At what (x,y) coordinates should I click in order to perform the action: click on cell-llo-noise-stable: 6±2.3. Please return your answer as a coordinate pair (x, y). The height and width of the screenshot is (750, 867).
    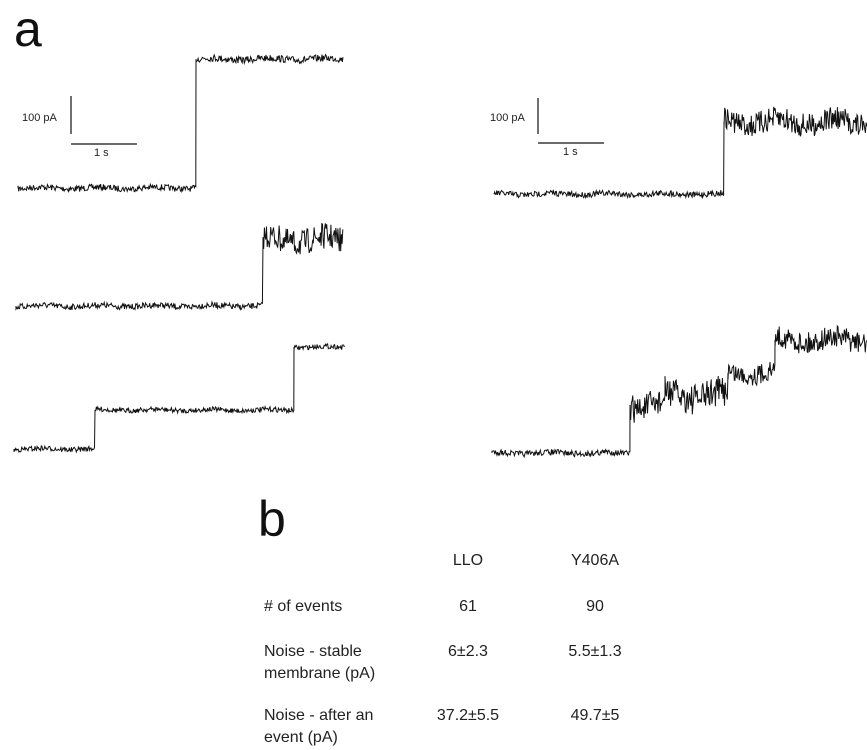
    Looking at the image, I should click on (468, 651).